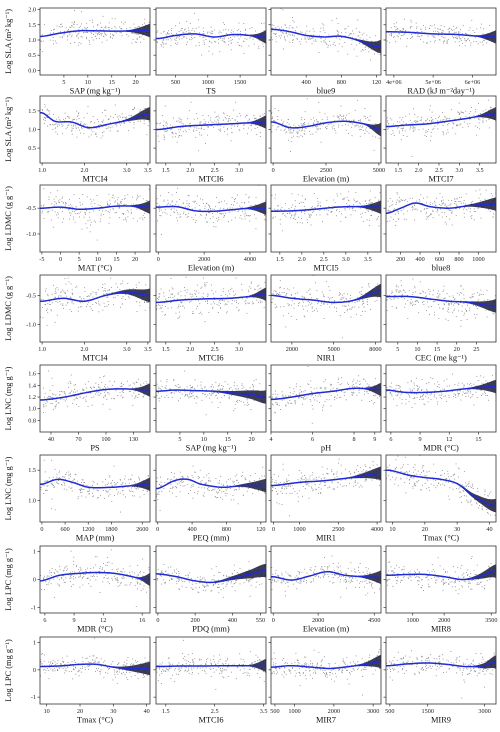 This screenshot has height=732, width=500. I want to click on x-axis-label: MTCI6, so click(210, 358).